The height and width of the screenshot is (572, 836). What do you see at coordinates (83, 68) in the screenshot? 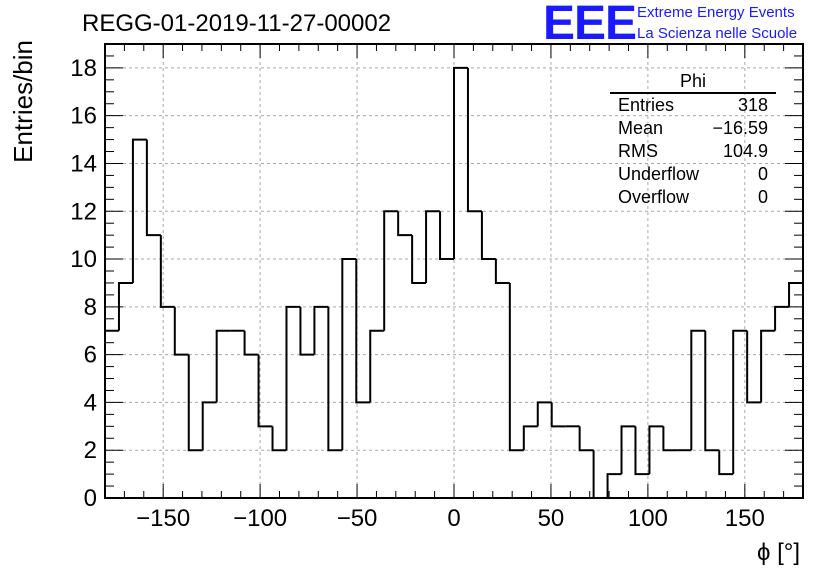
I see `y-tick-label: 18` at bounding box center [83, 68].